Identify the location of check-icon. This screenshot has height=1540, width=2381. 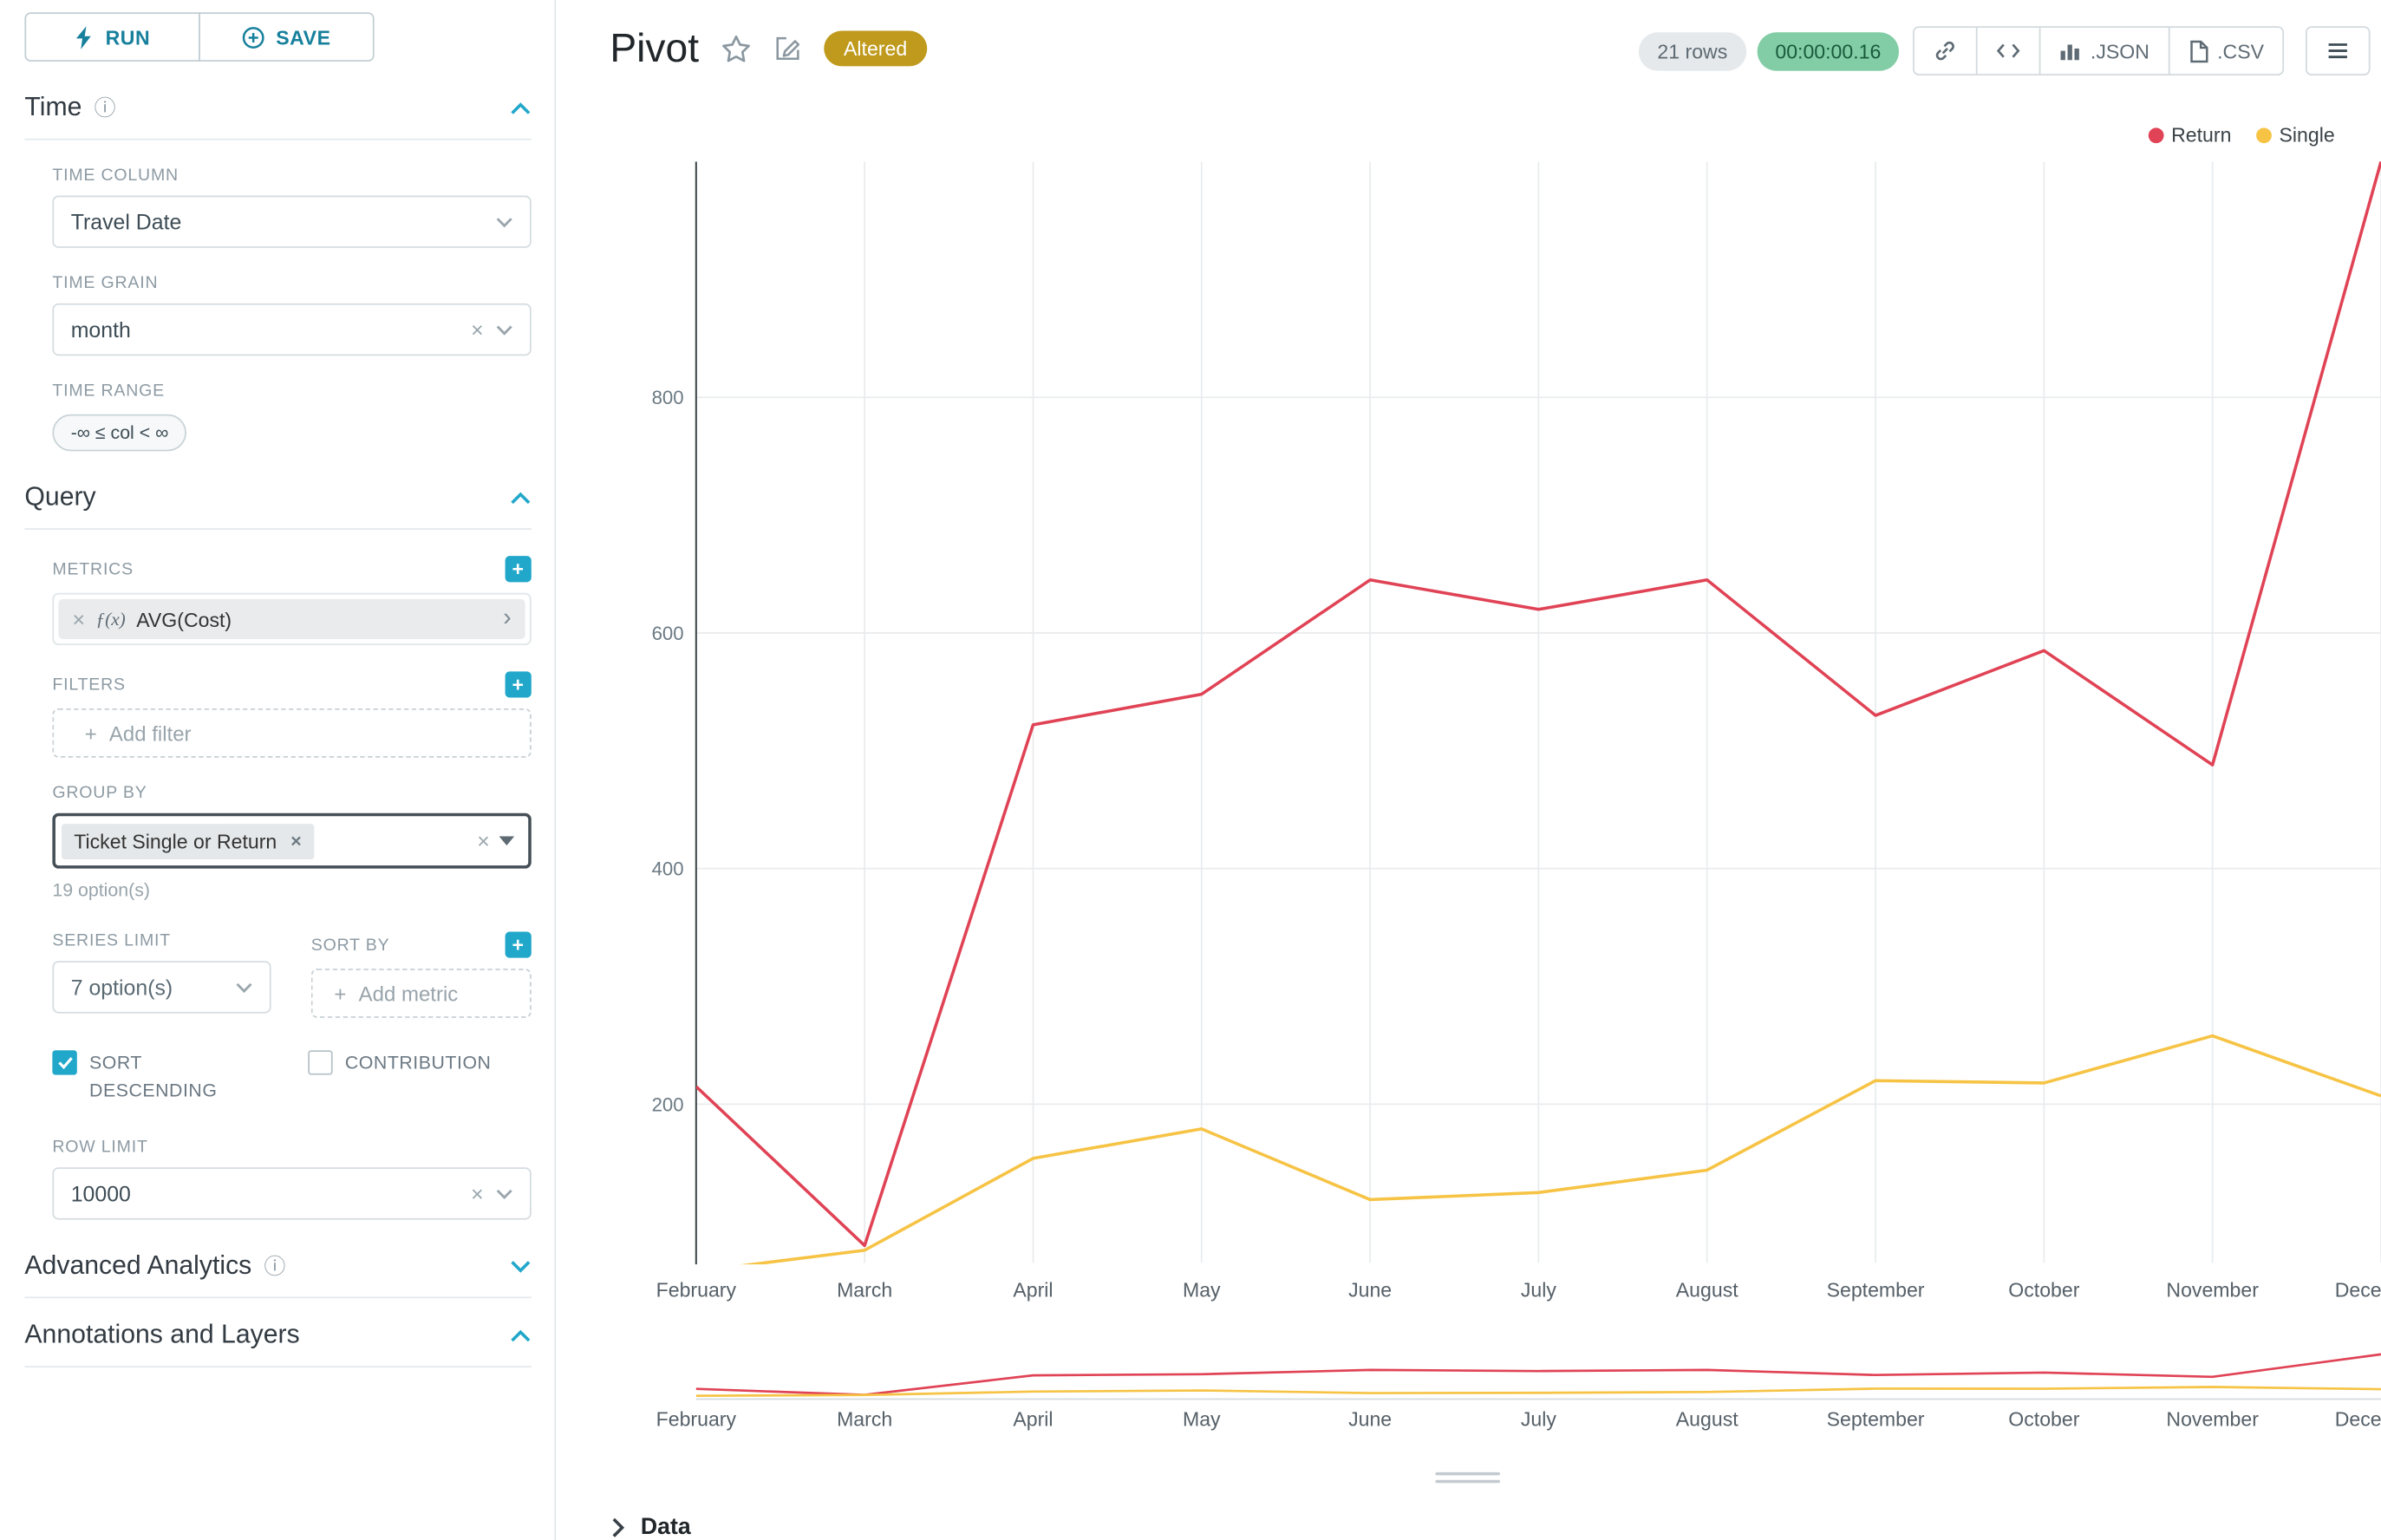
(65, 1063).